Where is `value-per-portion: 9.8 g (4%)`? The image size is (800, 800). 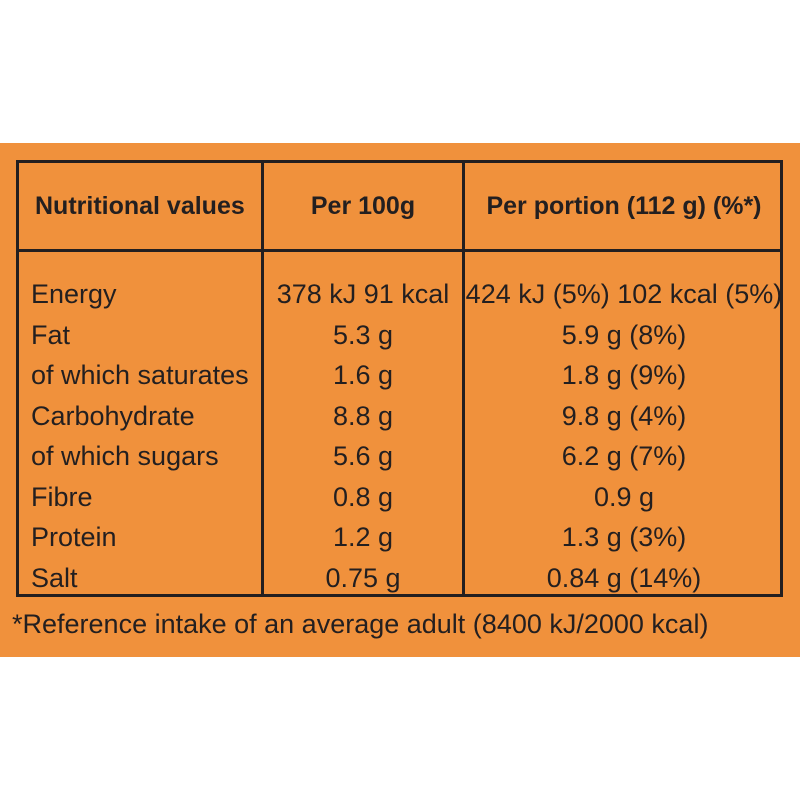
value-per-portion: 9.8 g (4%) is located at coordinates (624, 415).